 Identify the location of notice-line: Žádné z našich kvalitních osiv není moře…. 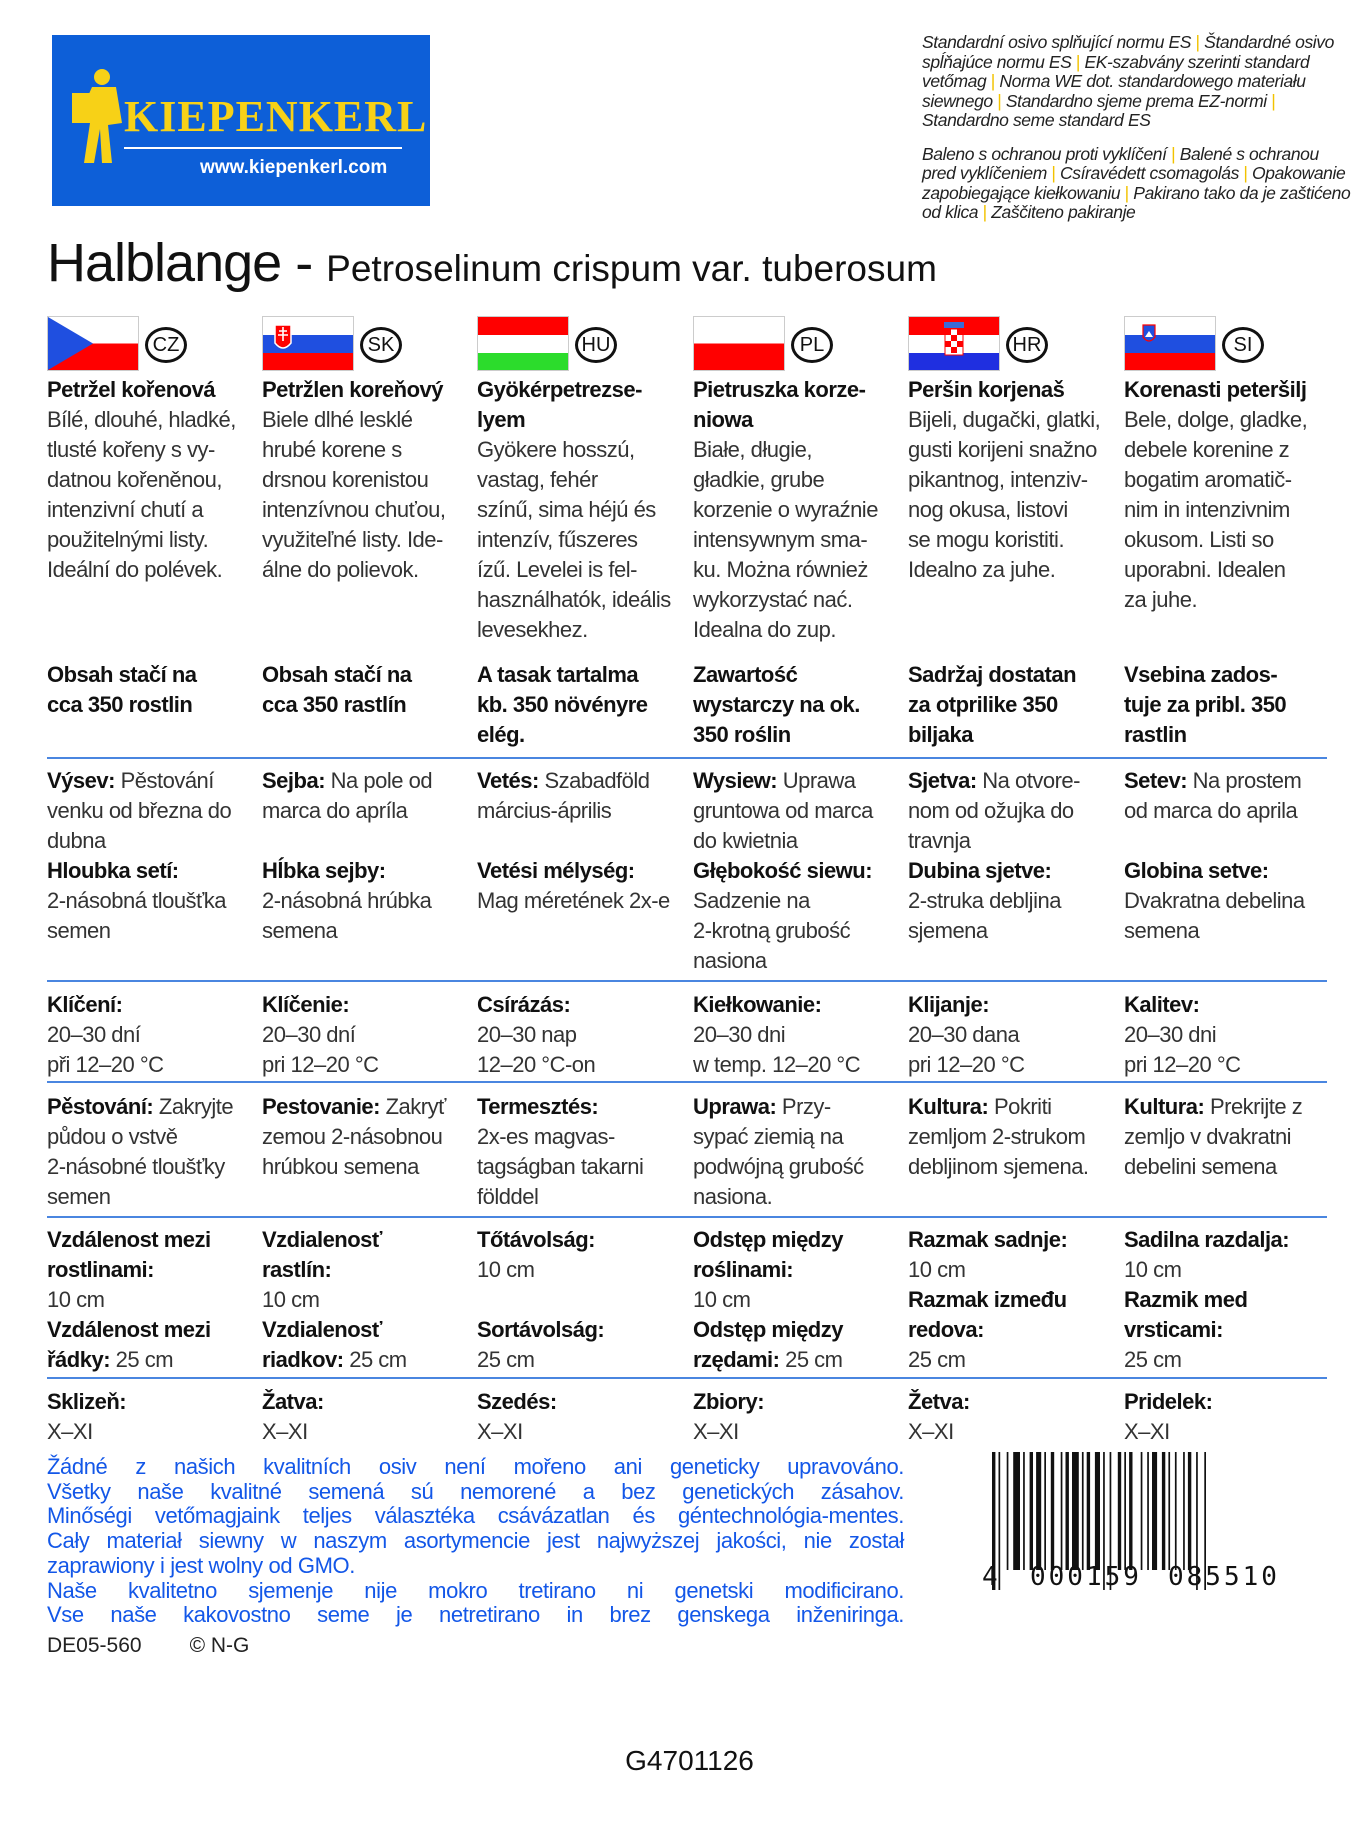
(475, 1466).